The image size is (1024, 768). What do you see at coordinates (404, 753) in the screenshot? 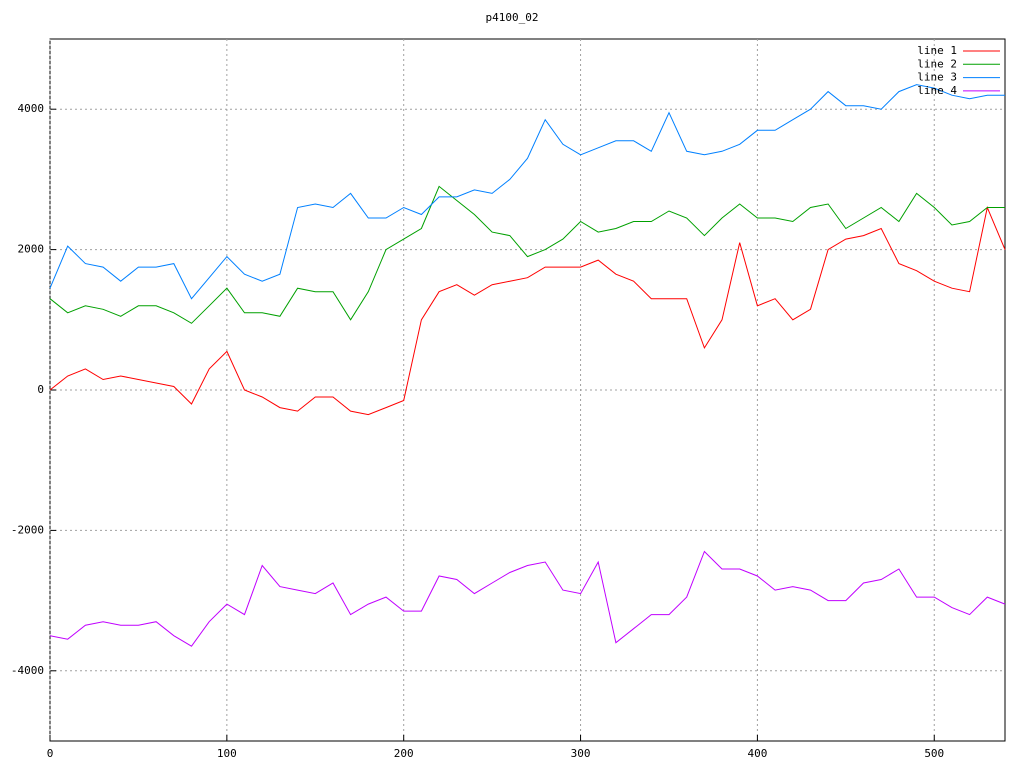
I see `x-tick-label: 200` at bounding box center [404, 753].